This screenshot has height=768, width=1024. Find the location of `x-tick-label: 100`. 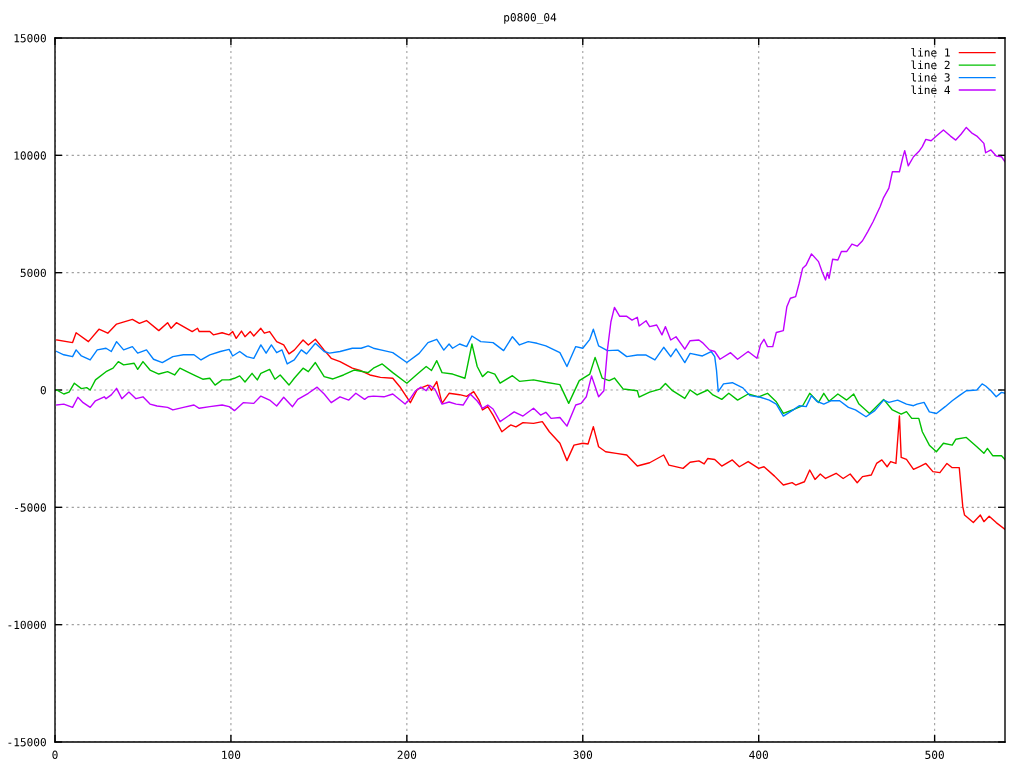

x-tick-label: 100 is located at coordinates (231, 754).